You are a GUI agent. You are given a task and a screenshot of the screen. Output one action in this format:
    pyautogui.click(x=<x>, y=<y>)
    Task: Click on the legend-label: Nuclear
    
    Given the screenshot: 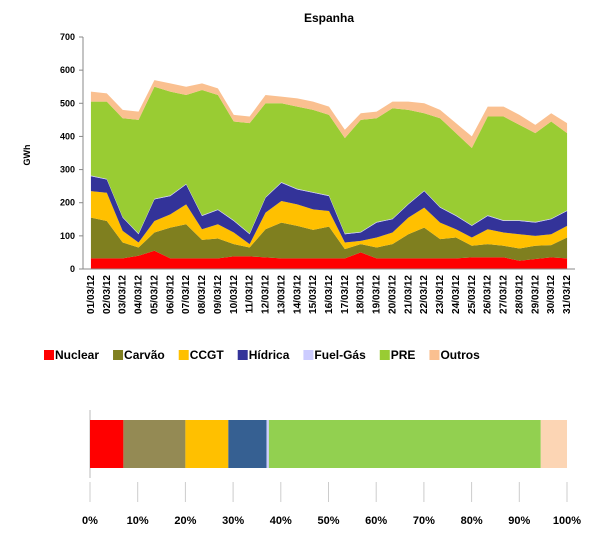 What is the action you would take?
    pyautogui.click(x=77, y=355)
    